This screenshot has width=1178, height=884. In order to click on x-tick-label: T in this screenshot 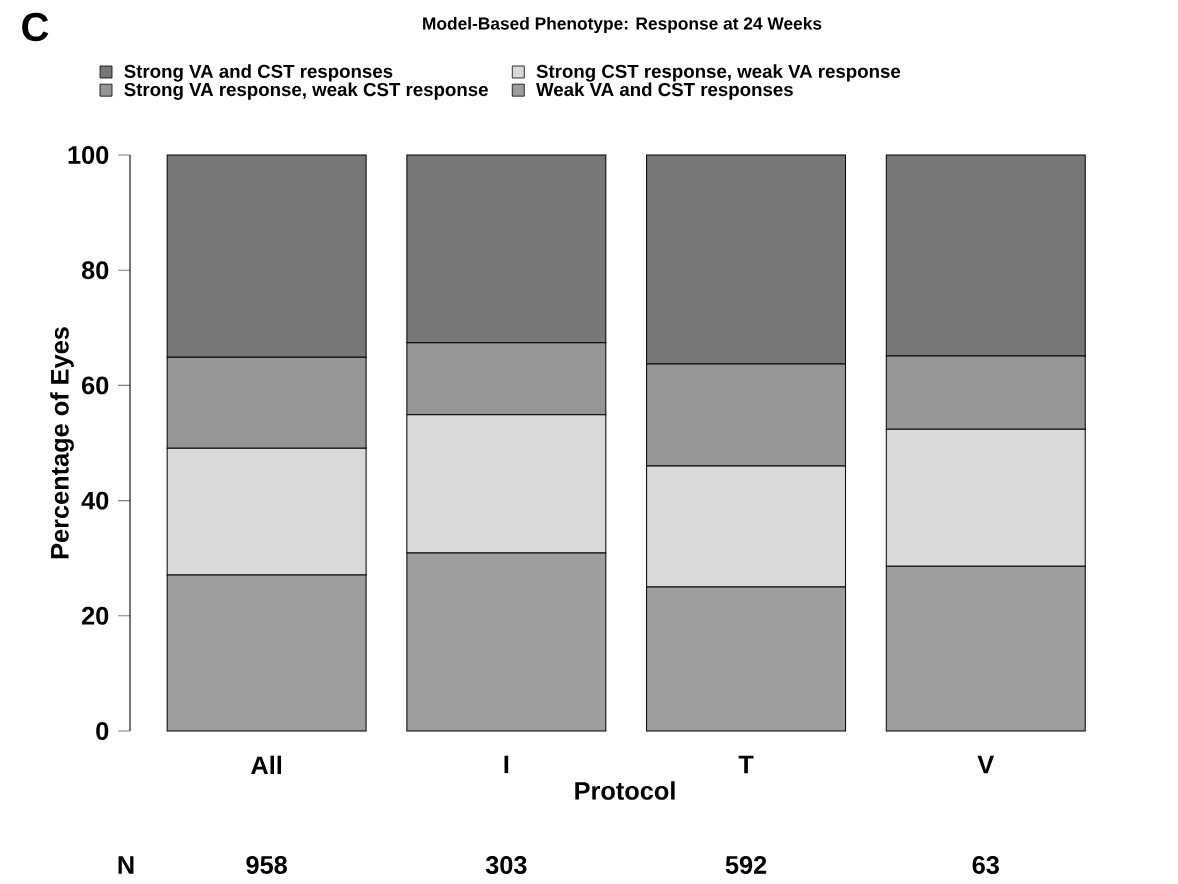, I will do `click(746, 764)`.